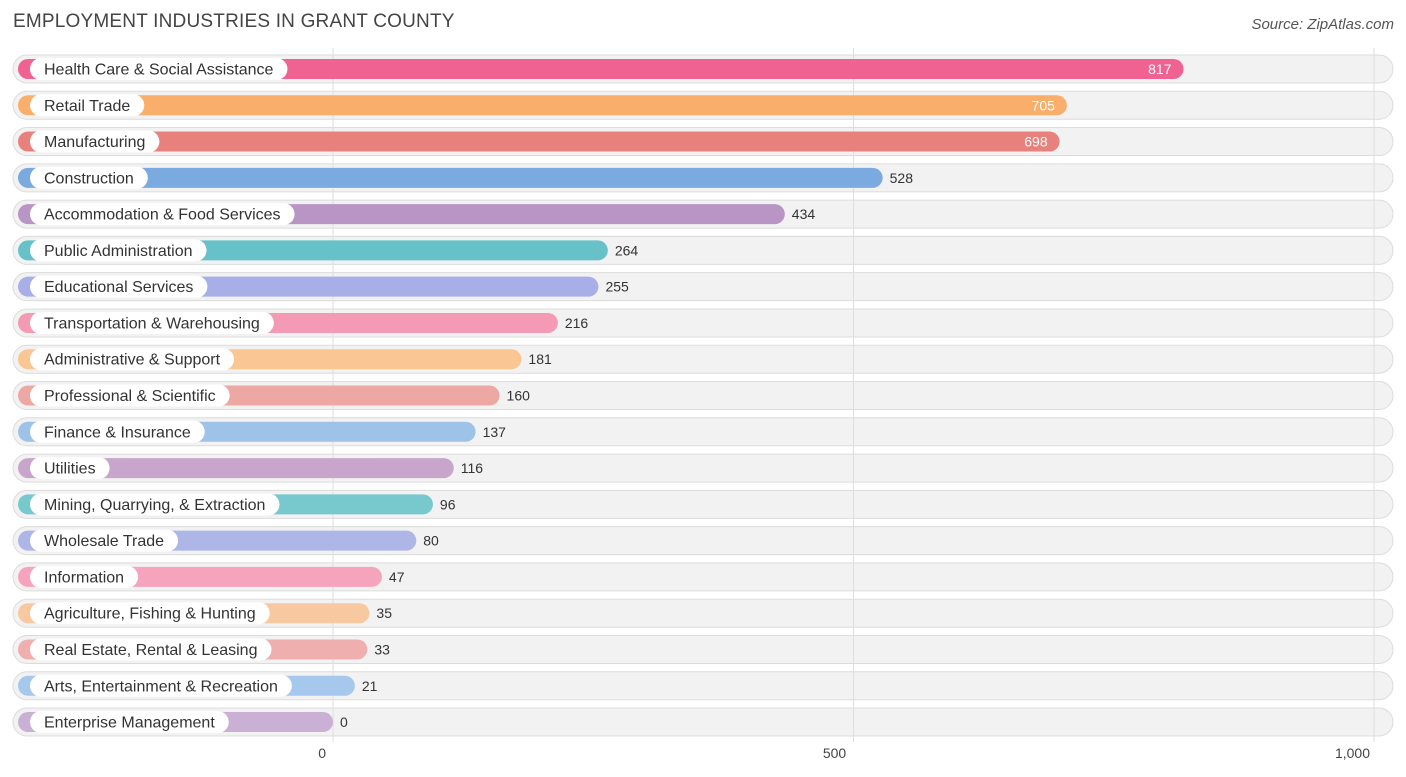  I want to click on bar-group: Agriculture, Fishing & Hunting 35, so click(205, 613).